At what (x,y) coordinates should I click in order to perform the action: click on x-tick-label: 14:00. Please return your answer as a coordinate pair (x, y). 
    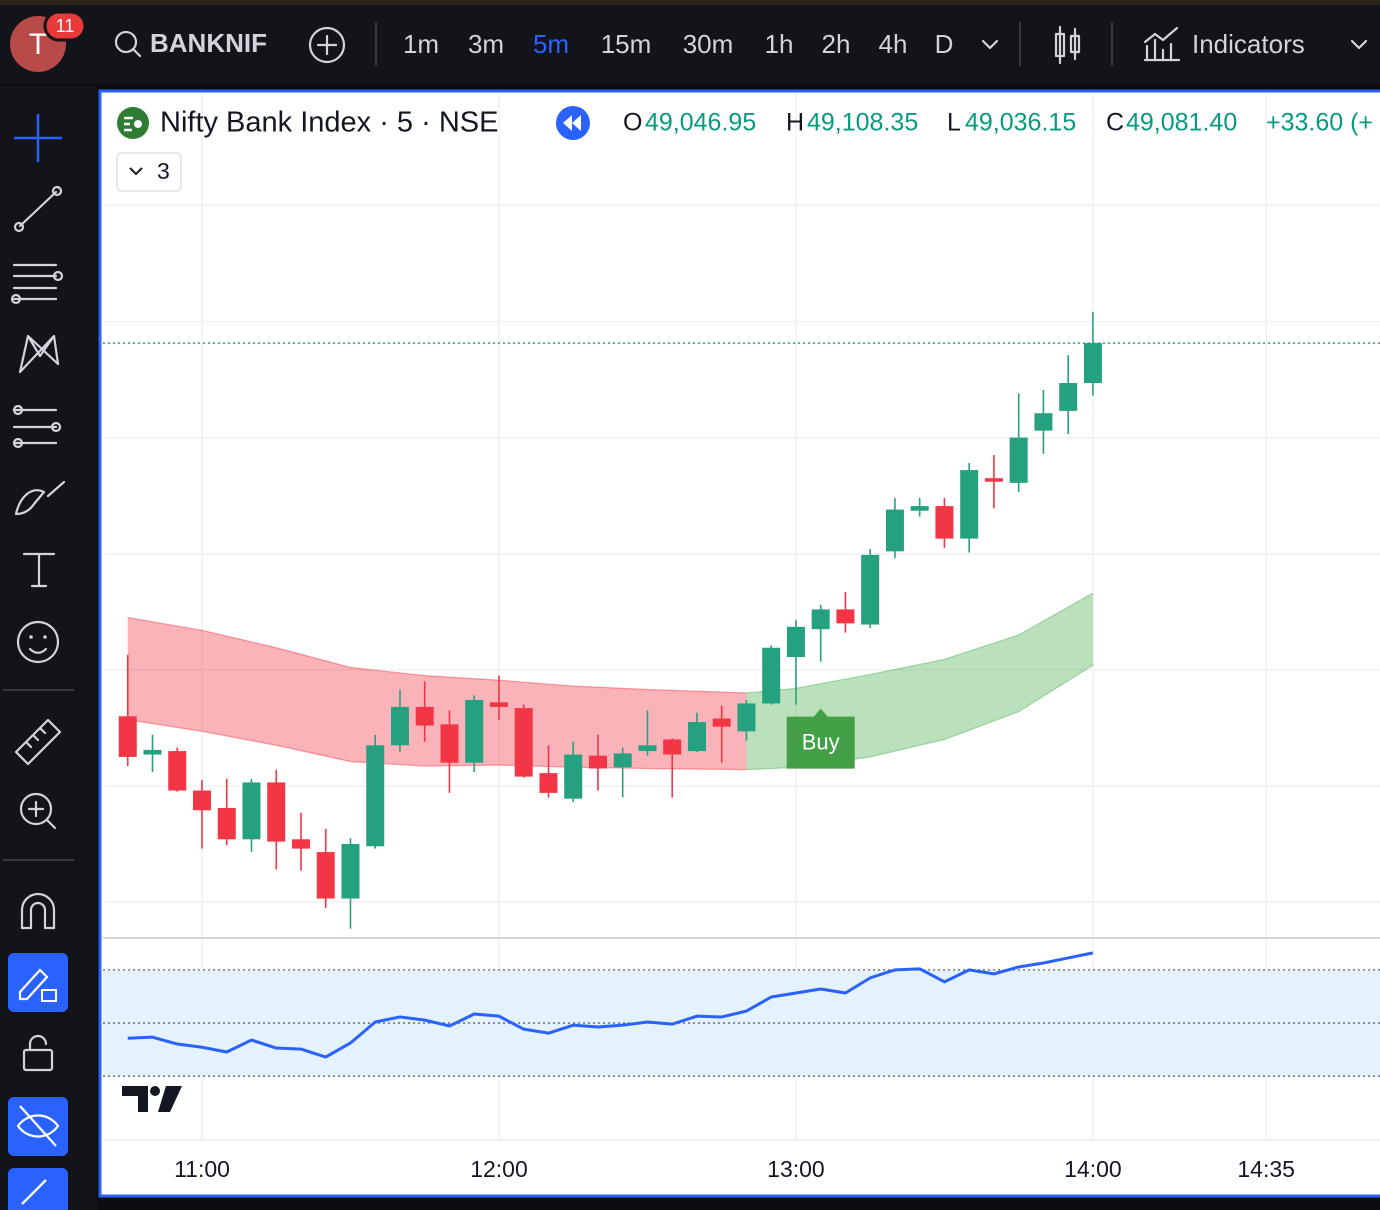
    Looking at the image, I should click on (1093, 1169).